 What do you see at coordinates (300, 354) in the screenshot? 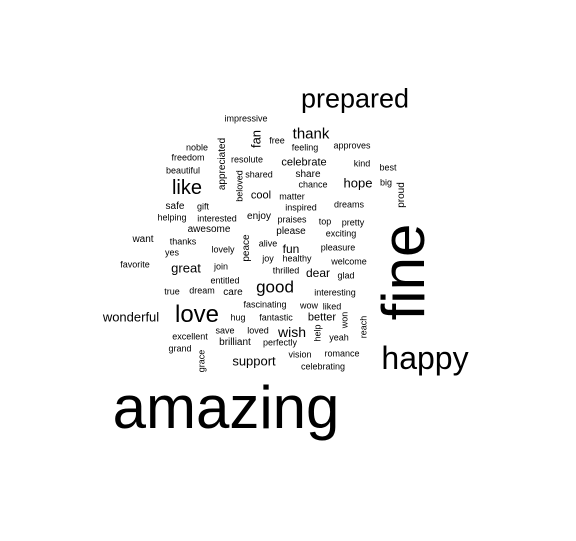
I see `cloud-word: vision` at bounding box center [300, 354].